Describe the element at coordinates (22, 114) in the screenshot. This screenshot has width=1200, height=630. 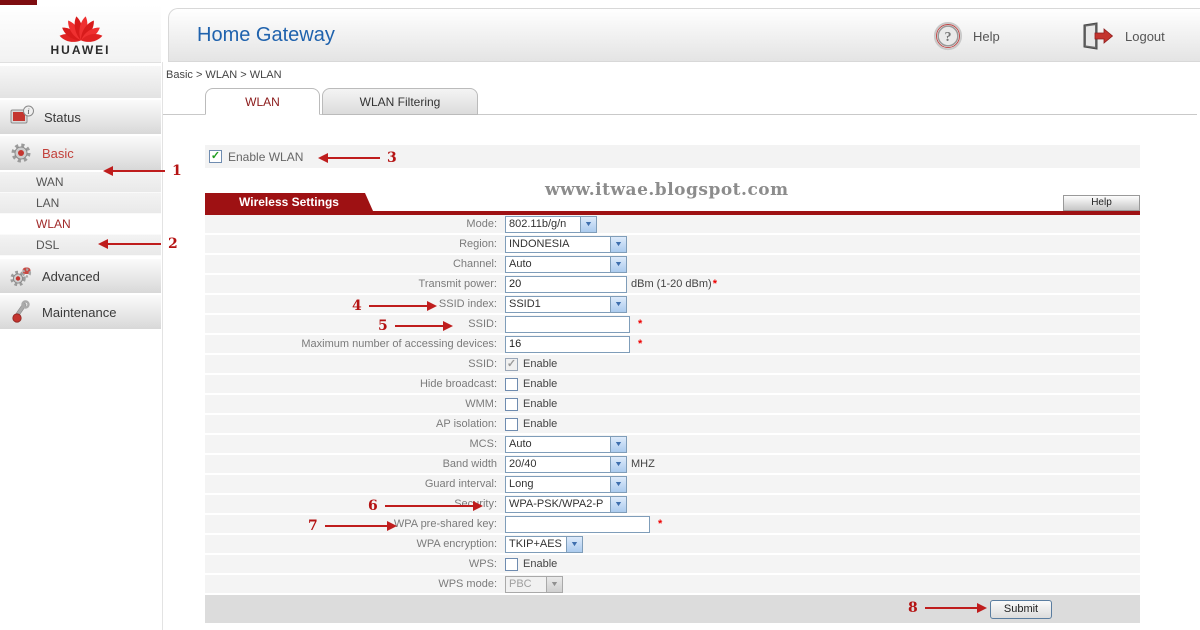
I see `status-icon: i` at that location.